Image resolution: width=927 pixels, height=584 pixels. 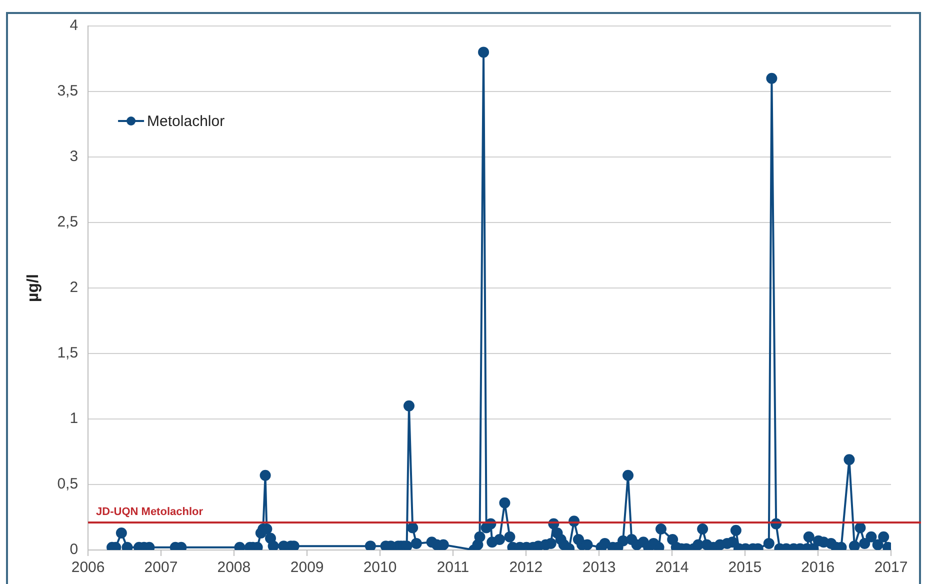 What do you see at coordinates (67, 222) in the screenshot?
I see `y-tick-label: 2,5` at bounding box center [67, 222].